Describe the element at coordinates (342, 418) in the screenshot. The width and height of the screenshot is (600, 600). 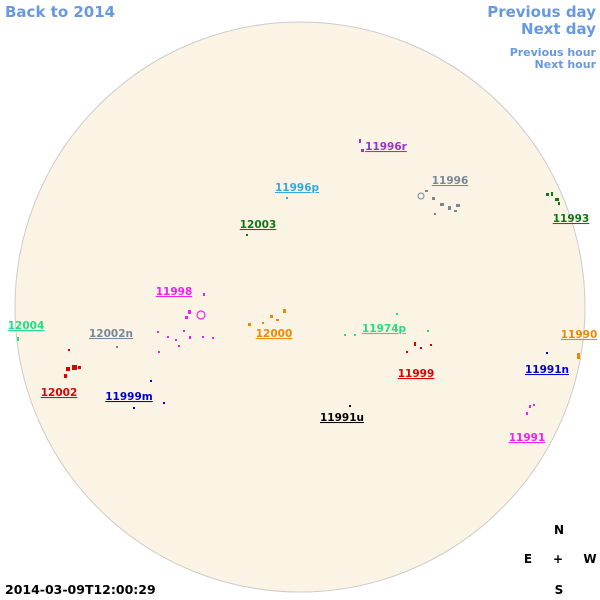
I see `region-label: 11991u` at that location.